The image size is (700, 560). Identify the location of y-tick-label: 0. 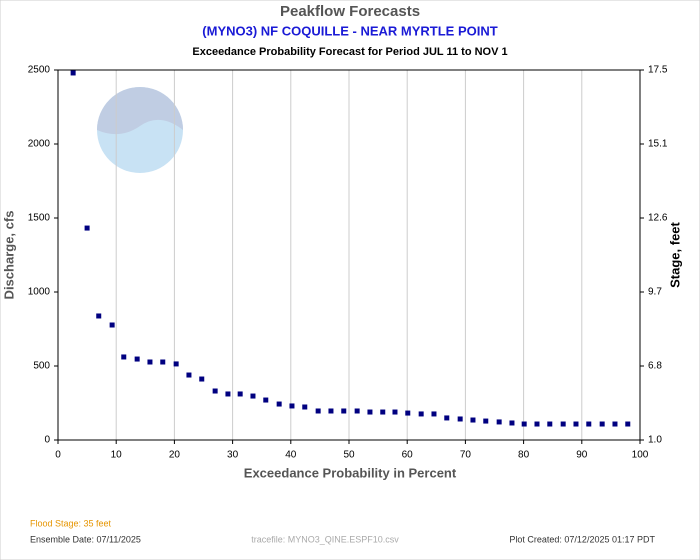
(47, 440).